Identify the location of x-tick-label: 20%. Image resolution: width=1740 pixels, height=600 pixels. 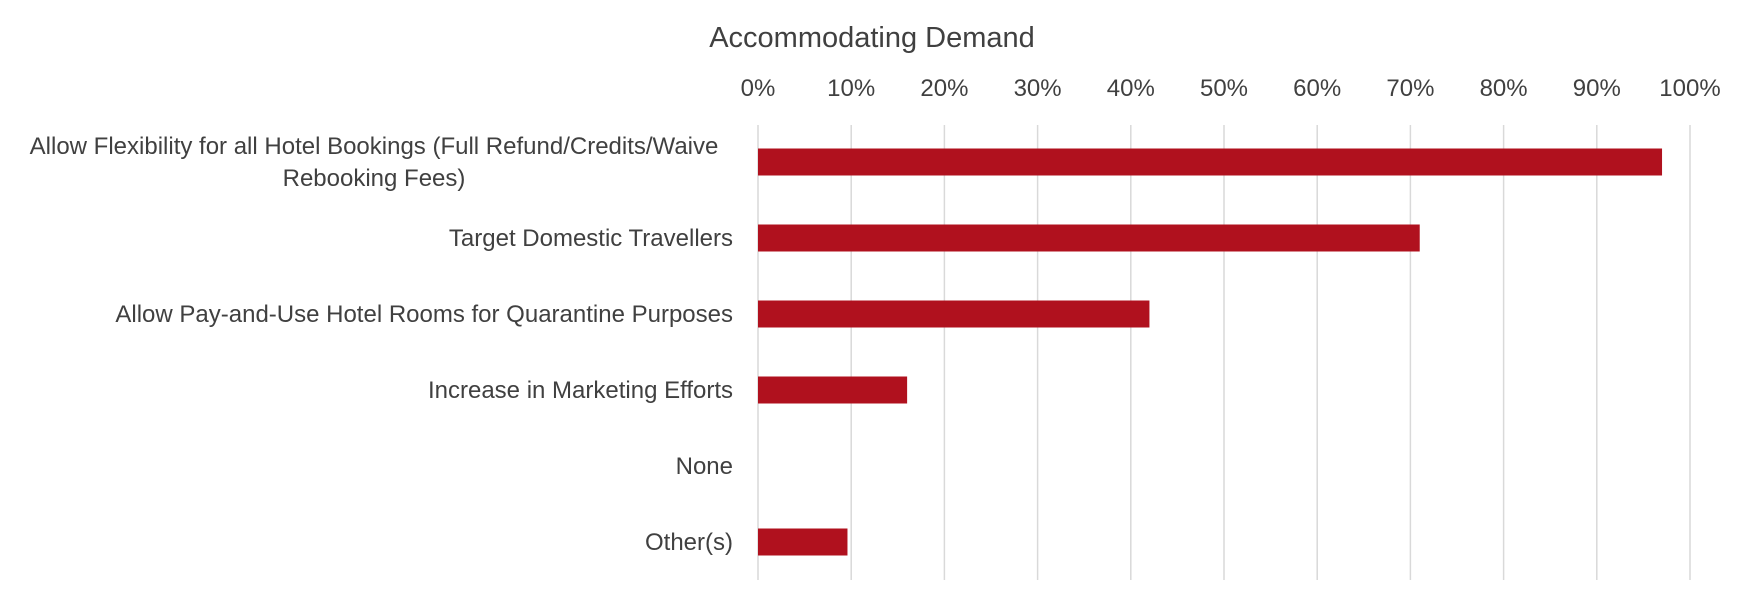
(944, 88).